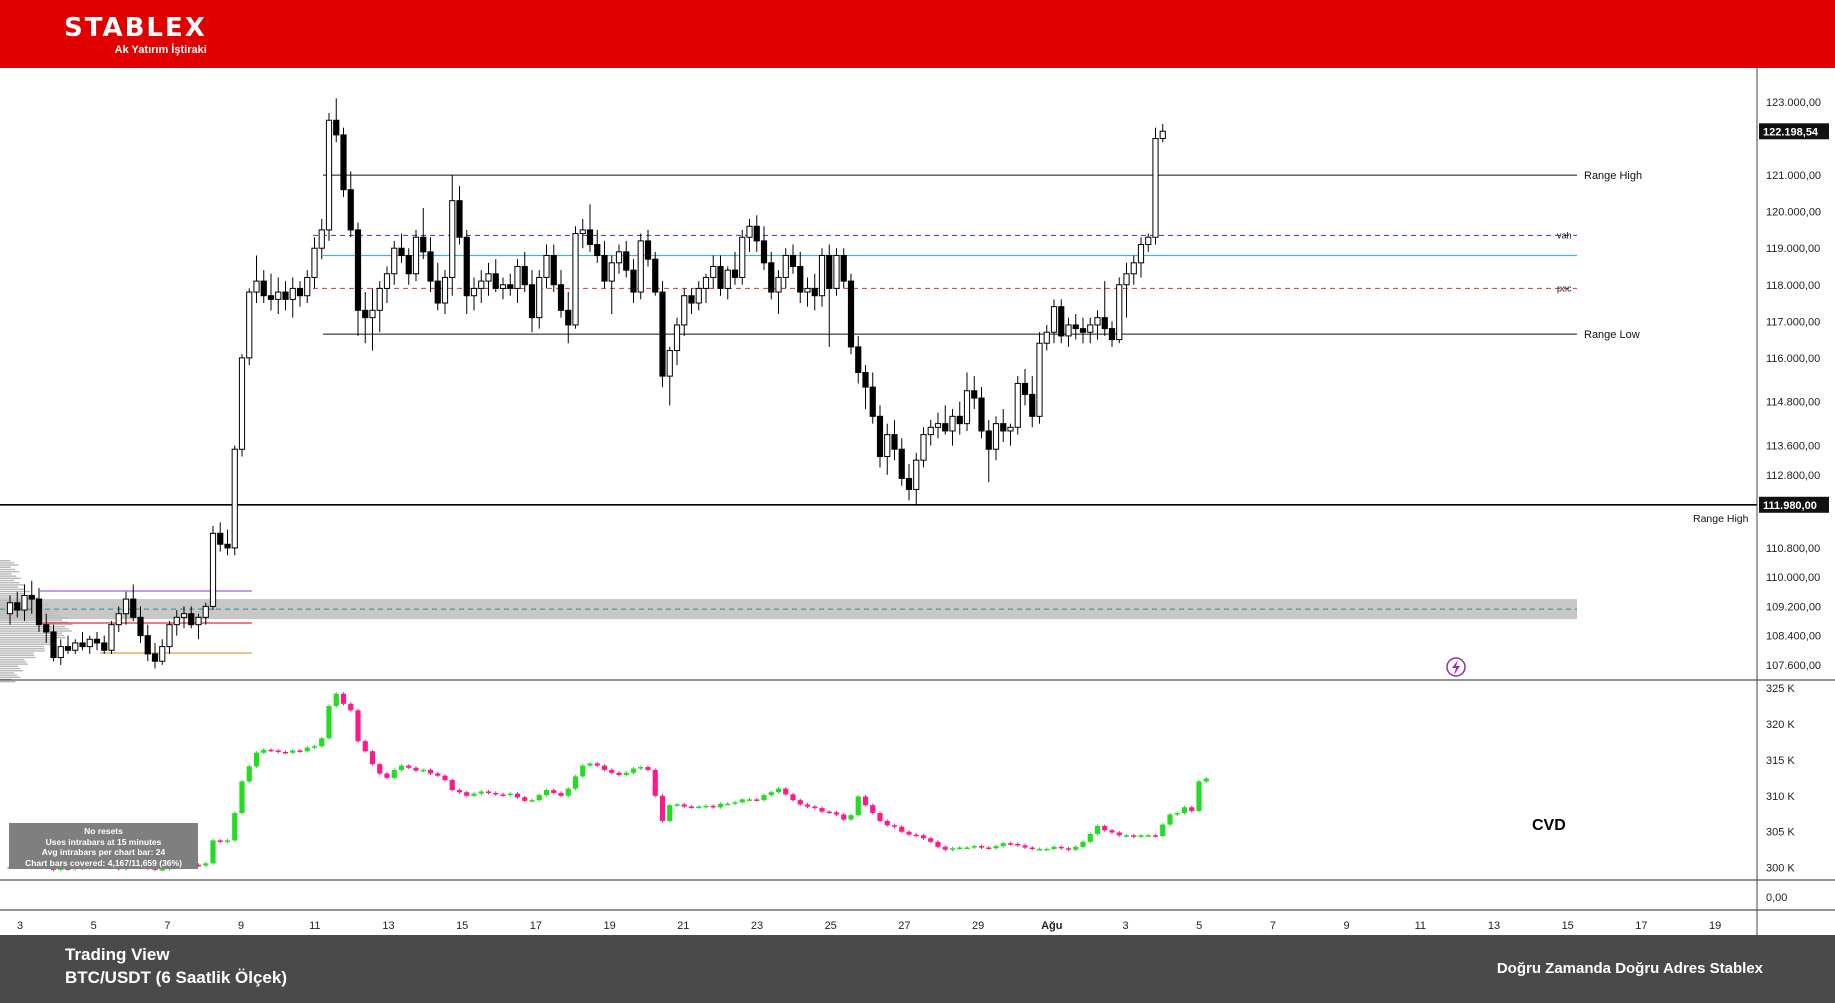 This screenshot has height=1003, width=1835. What do you see at coordinates (176, 977) in the screenshot?
I see `footer-subtitle: BTC/USDT (6 Saatlik Ölçek)` at bounding box center [176, 977].